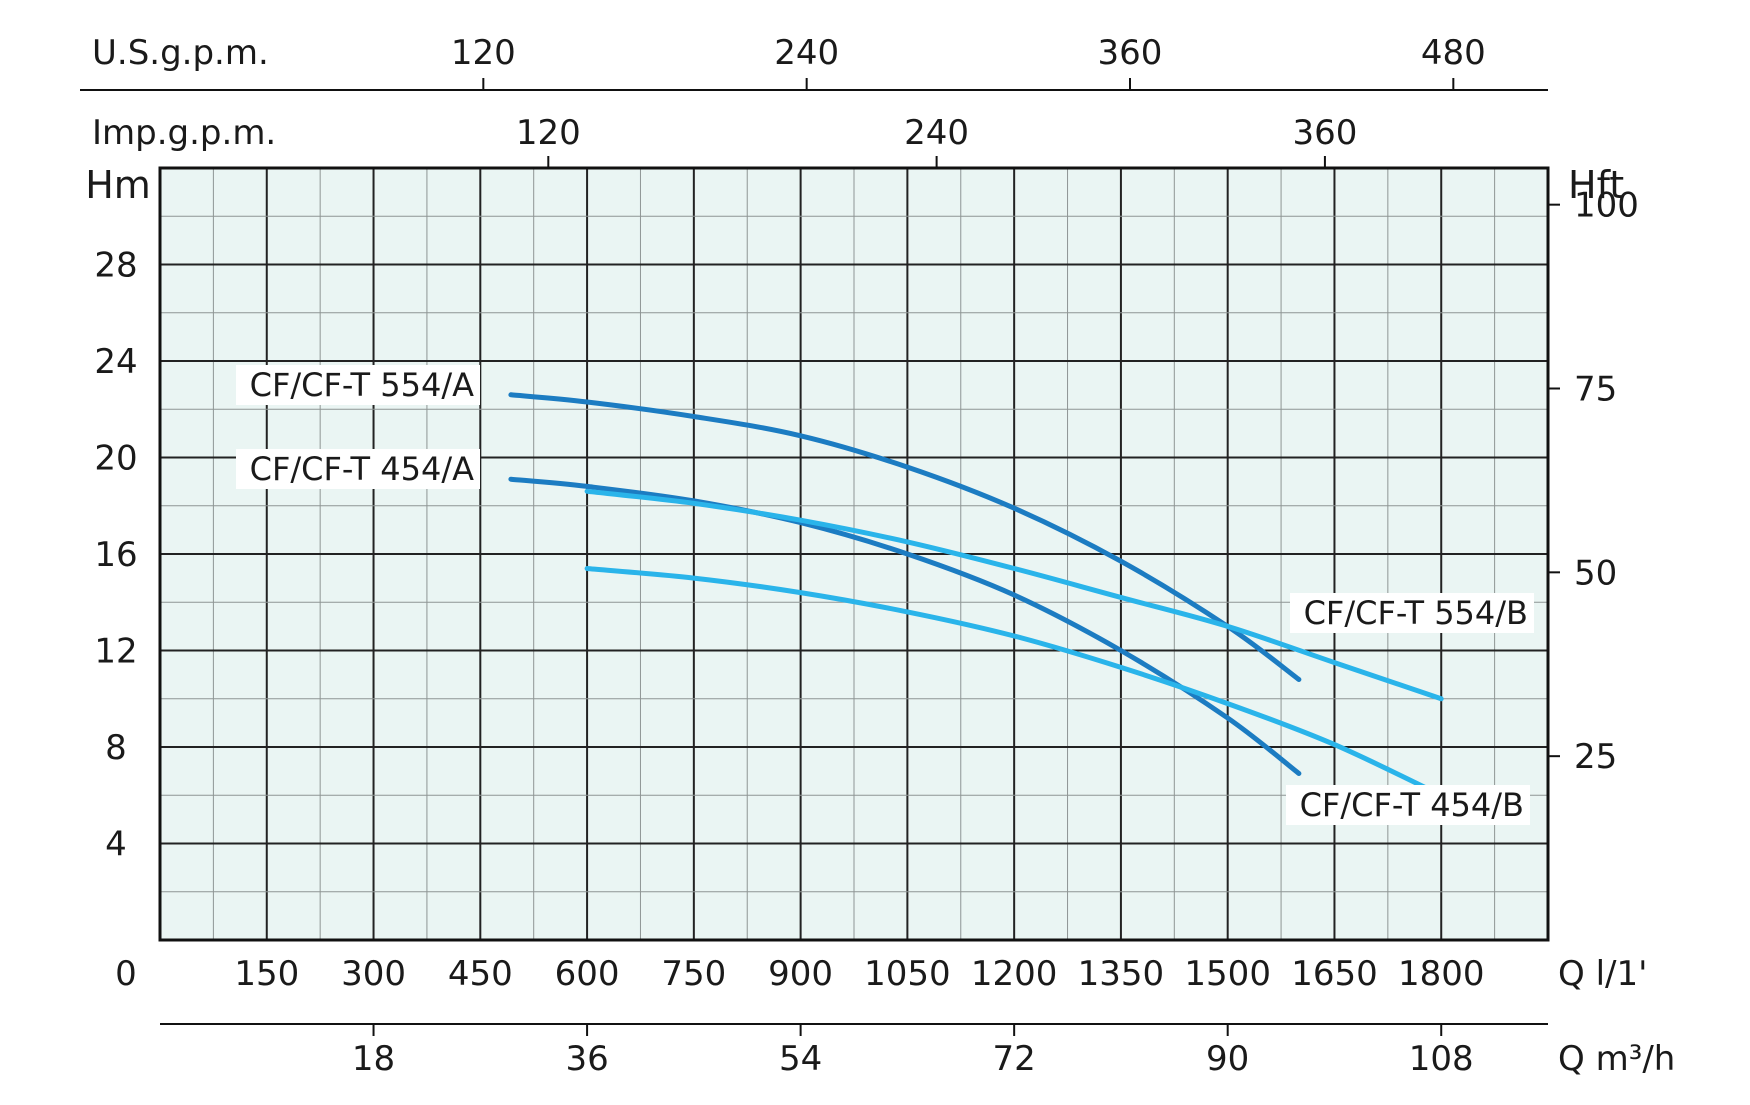 The image size is (1750, 1105). What do you see at coordinates (1014, 1059) in the screenshot?
I see `secondary-tick-label: 72` at bounding box center [1014, 1059].